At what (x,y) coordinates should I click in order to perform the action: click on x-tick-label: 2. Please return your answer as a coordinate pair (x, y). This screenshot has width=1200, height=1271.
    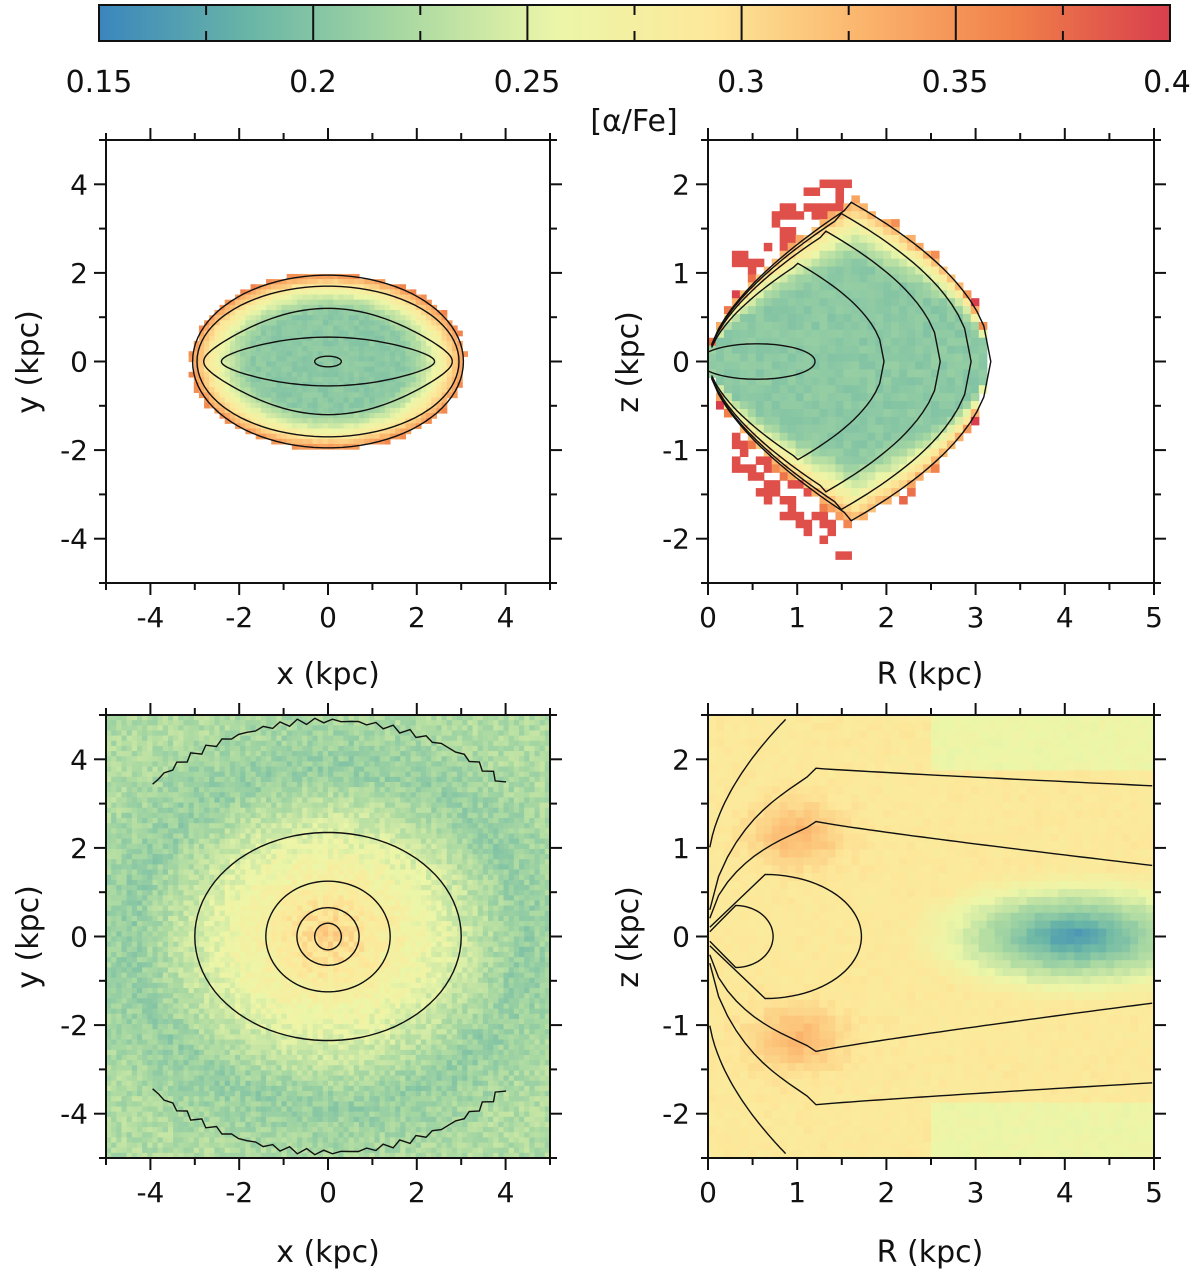
    Looking at the image, I should click on (417, 617).